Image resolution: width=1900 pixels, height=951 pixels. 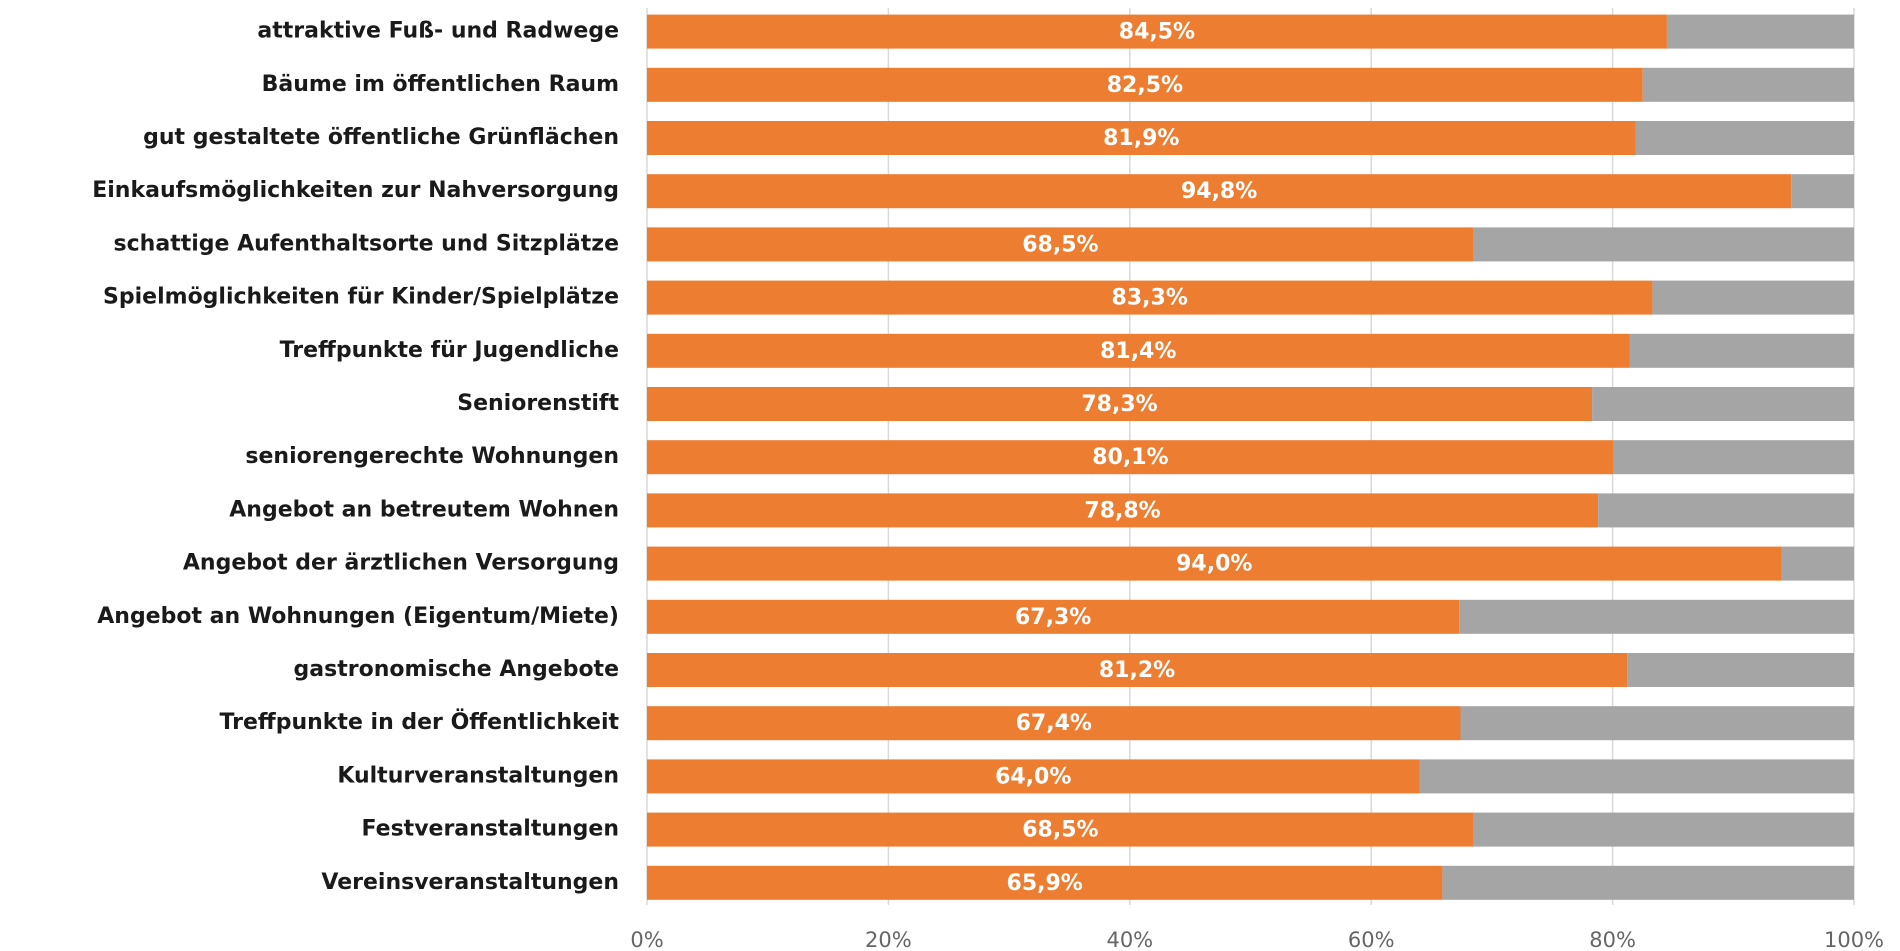 I want to click on y-tick-label: Einkaufsmöglichkeiten zur Nahversorgung, so click(x=355, y=190).